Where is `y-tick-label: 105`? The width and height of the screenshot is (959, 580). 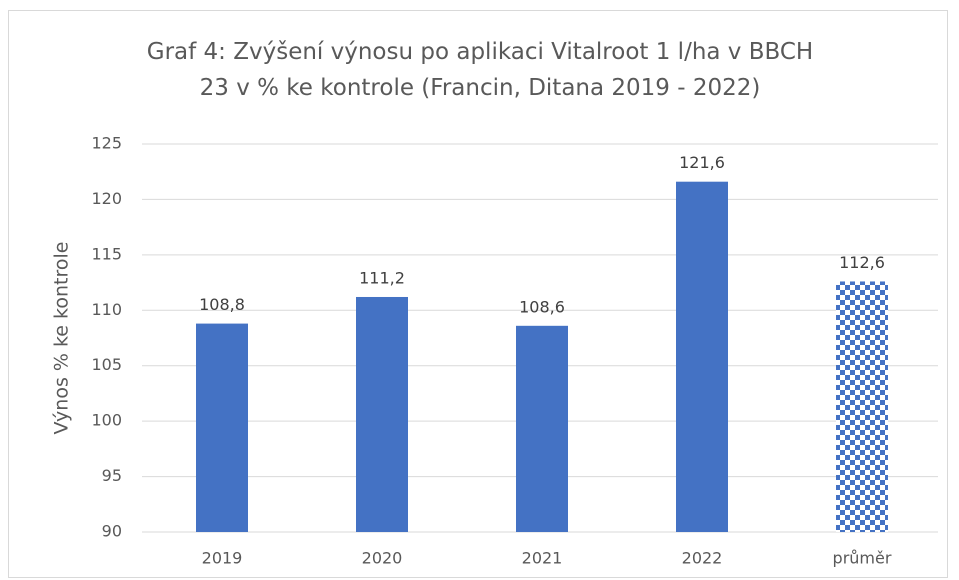
y-tick-label: 105 is located at coordinates (106, 364).